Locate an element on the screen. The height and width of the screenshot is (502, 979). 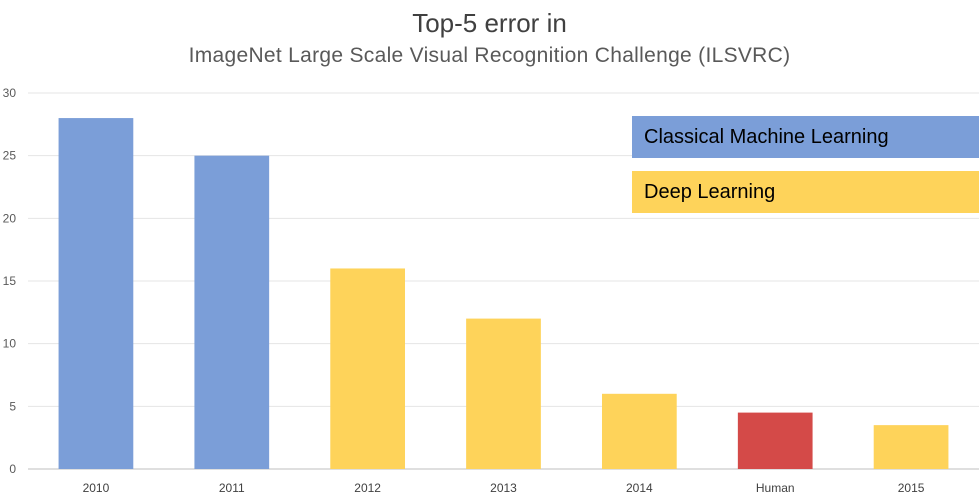
legend-label-deep: Deep Learning is located at coordinates (710, 192).